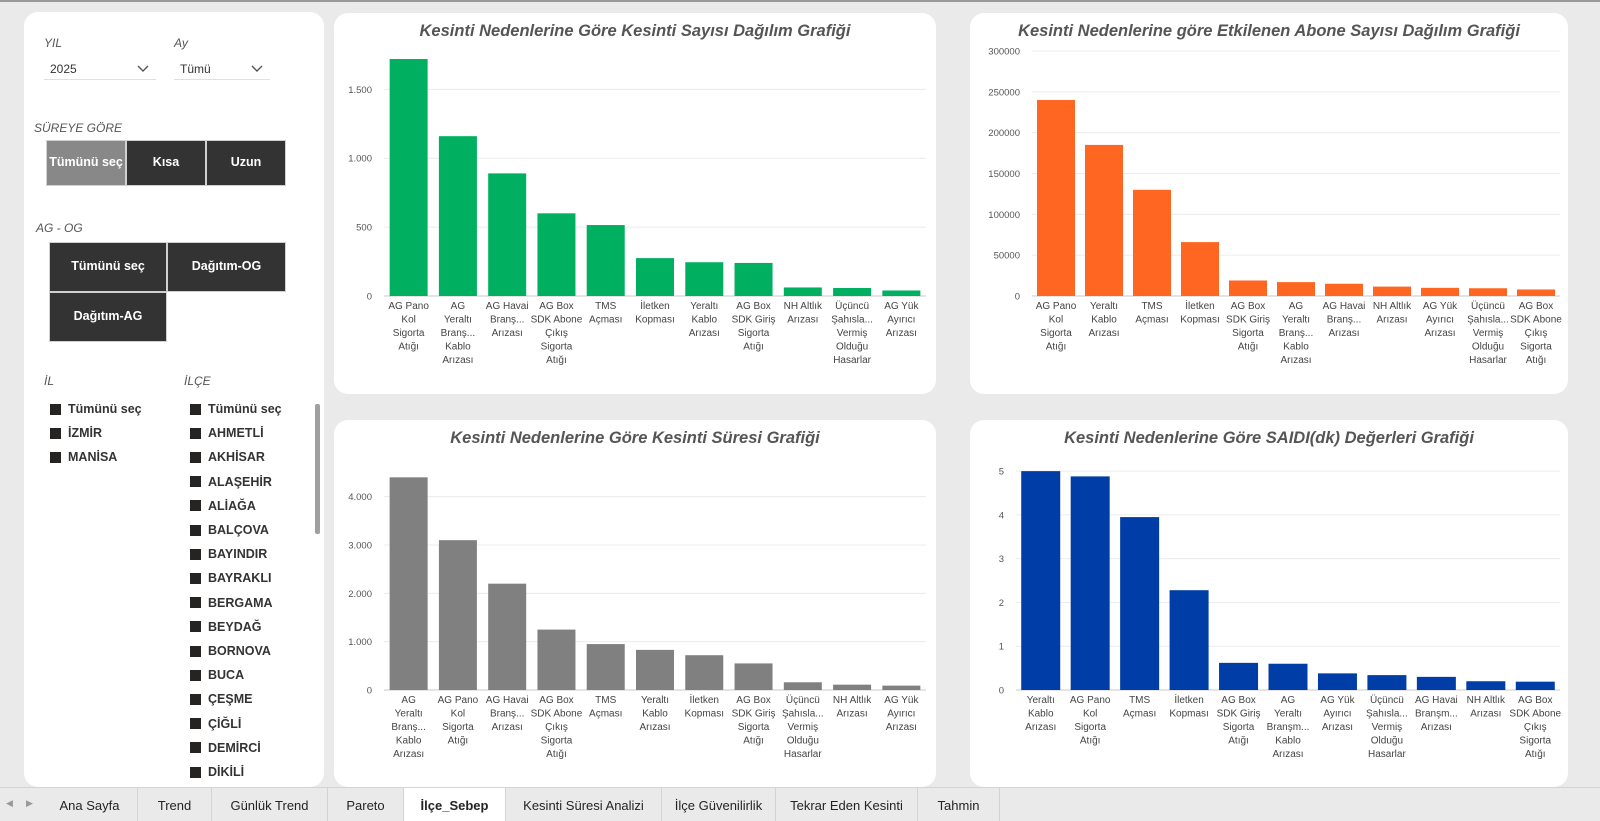 This screenshot has height=821, width=1600. Describe the element at coordinates (222, 69) in the screenshot. I see `month-dropdown: Tümü` at that location.